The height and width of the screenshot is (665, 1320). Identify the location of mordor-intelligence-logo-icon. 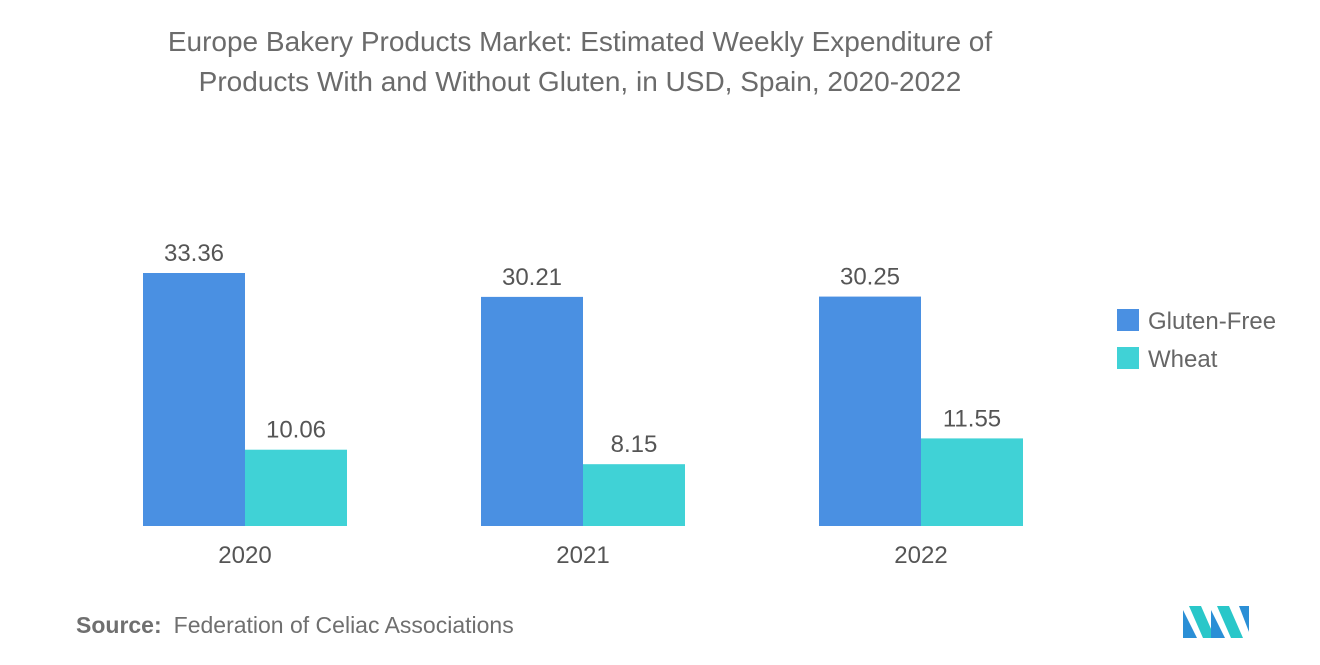
(1217, 624).